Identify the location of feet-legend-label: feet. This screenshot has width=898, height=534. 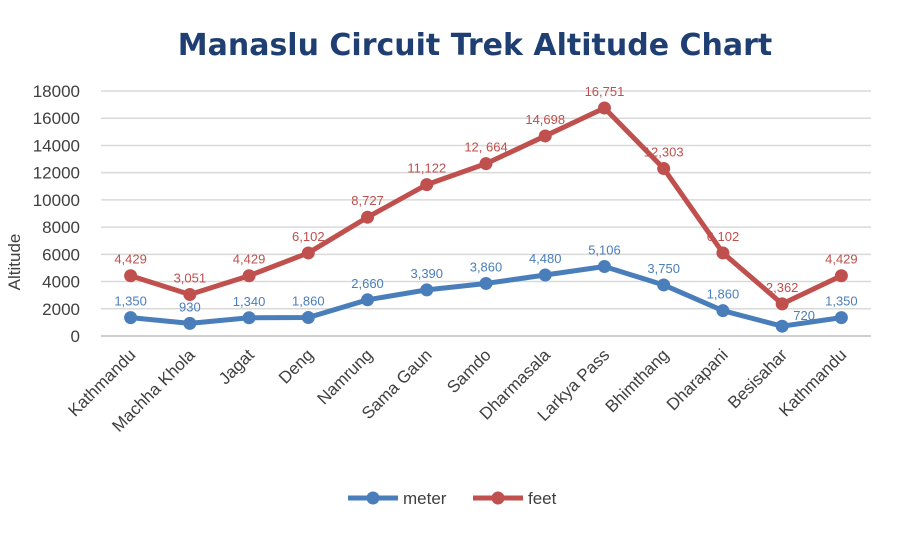
(542, 498).